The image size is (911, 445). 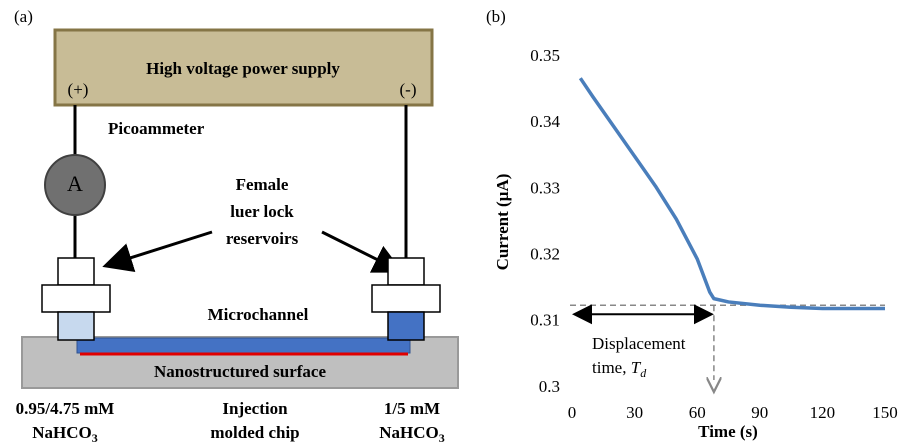 I want to click on solution-label: 0.95/4.75 mM, so click(x=65, y=408).